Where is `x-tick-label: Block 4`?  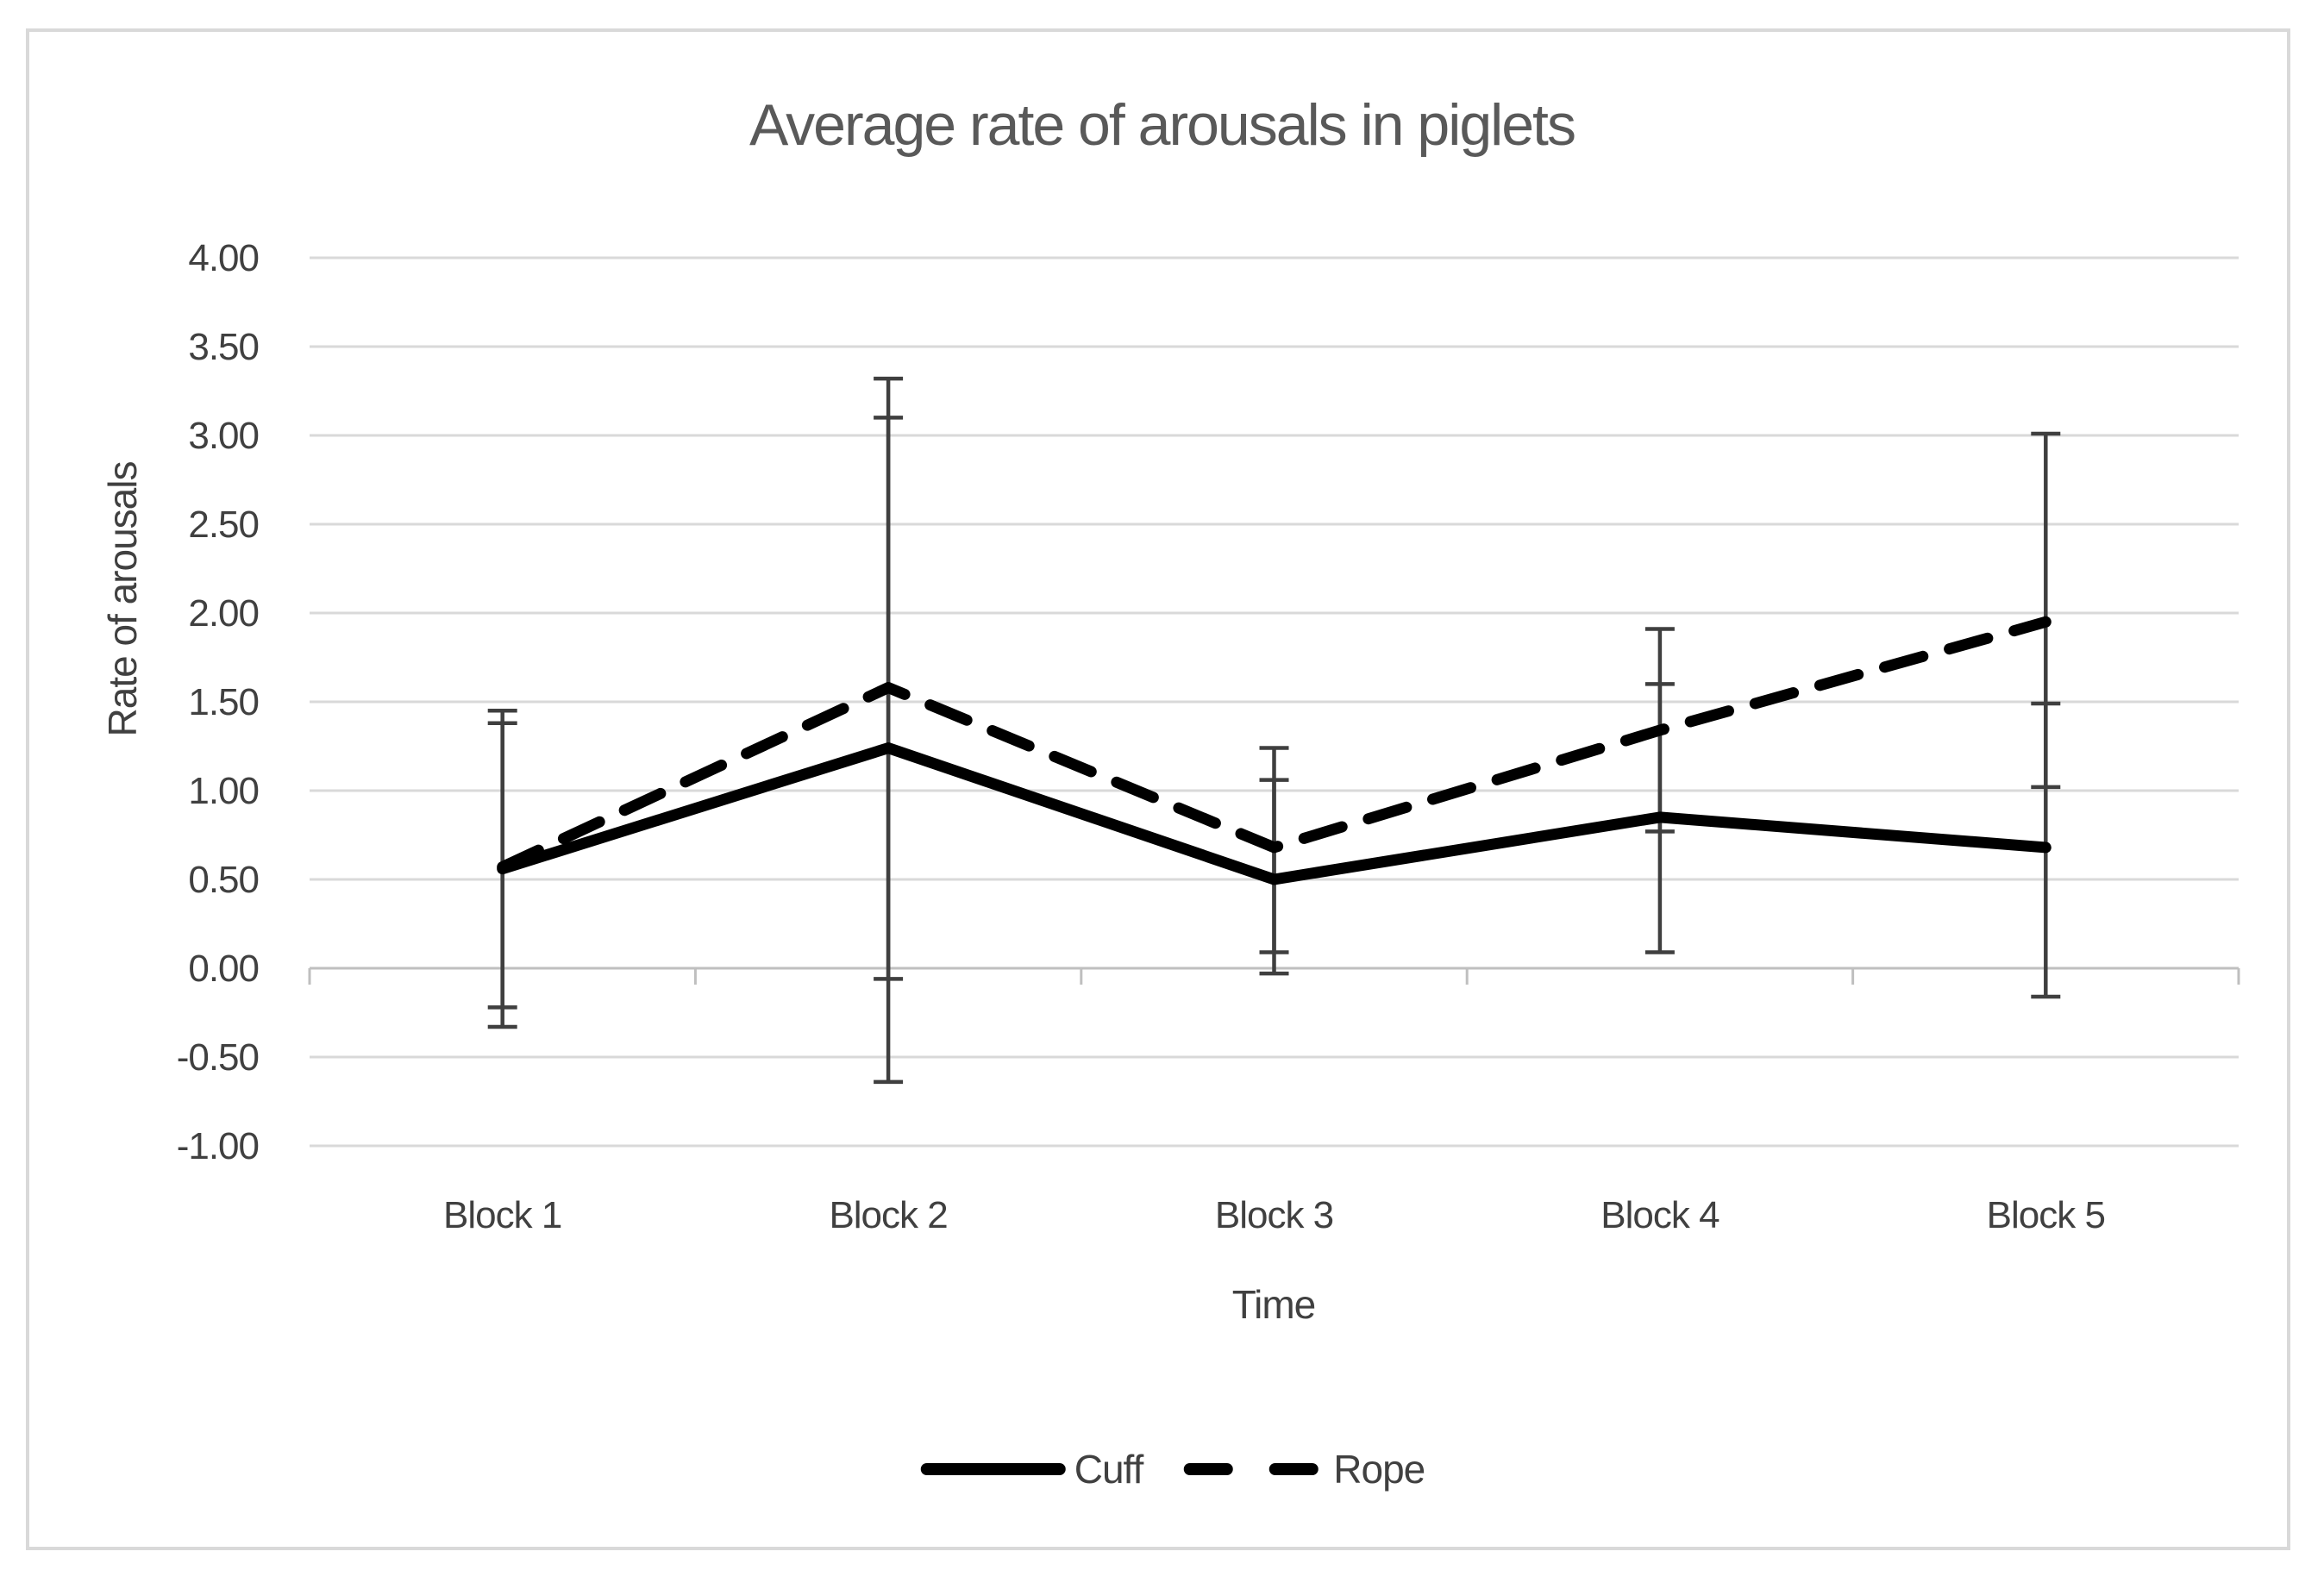
x-tick-label: Block 4 is located at coordinates (1660, 1215).